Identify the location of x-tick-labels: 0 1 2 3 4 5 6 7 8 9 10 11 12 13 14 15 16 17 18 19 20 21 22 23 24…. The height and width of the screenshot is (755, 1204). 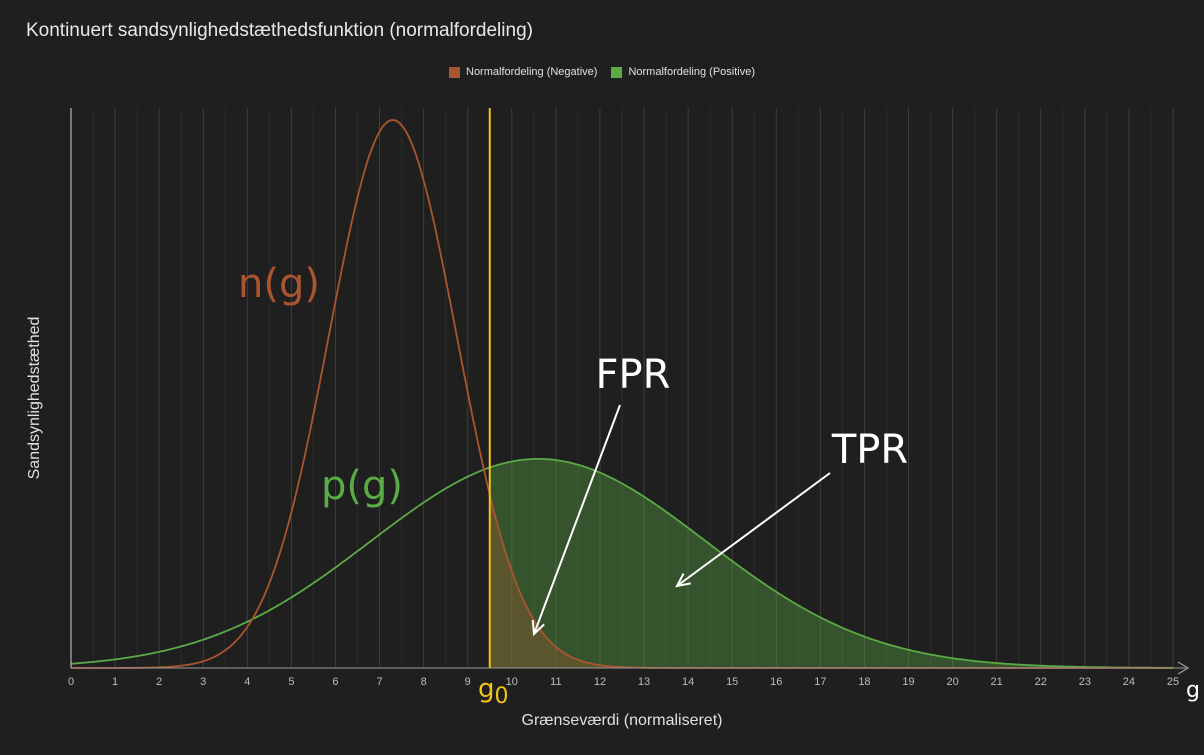
(623, 682).